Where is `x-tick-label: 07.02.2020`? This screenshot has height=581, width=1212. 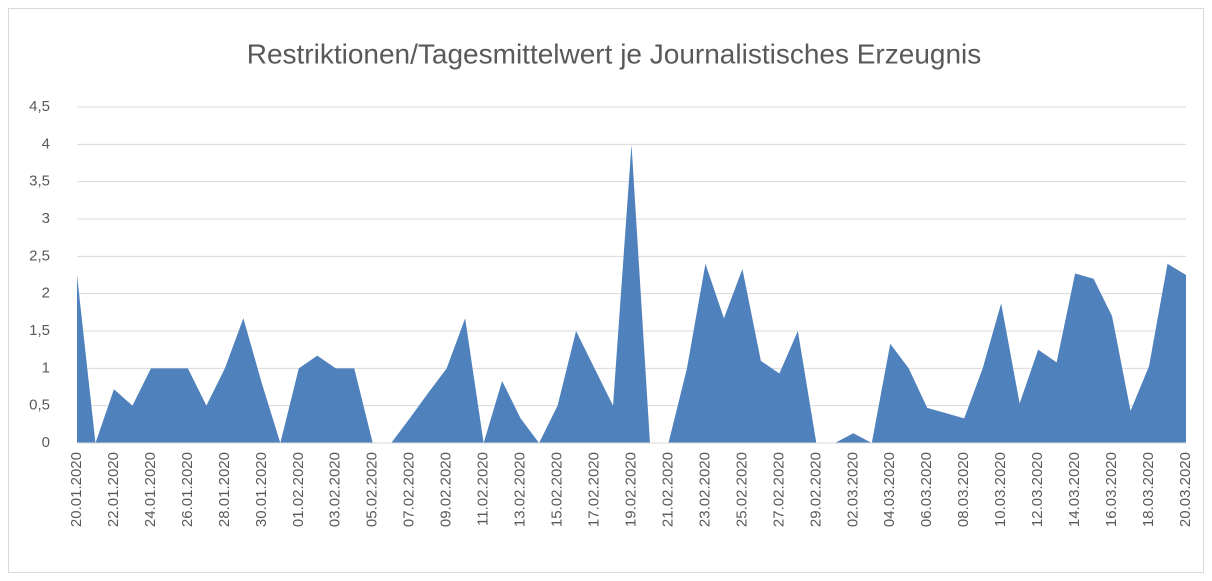
x-tick-label: 07.02.2020 is located at coordinates (409, 489).